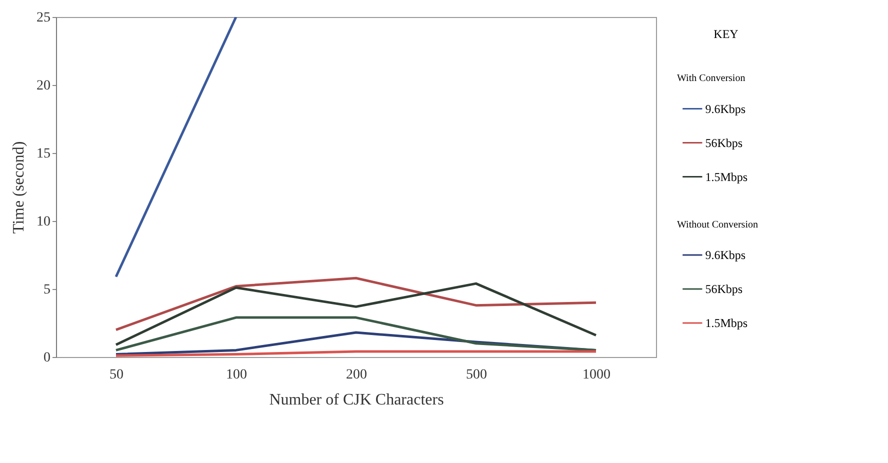 The height and width of the screenshot is (463, 888). Describe the element at coordinates (117, 375) in the screenshot. I see `x-tick-label: 50` at that location.